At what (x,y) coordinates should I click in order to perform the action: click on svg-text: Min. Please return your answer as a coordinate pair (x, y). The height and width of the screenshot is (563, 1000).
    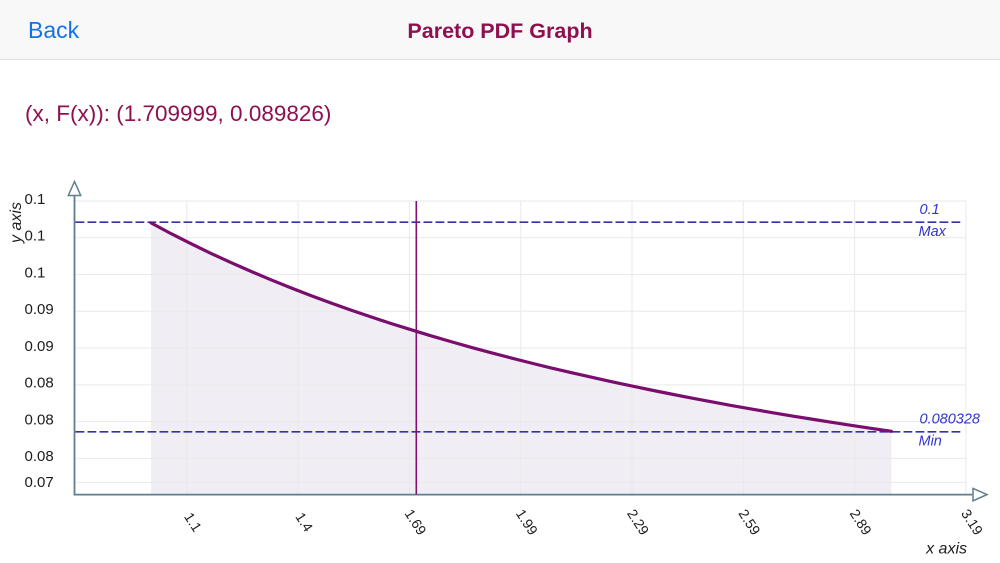
    Looking at the image, I should click on (930, 442).